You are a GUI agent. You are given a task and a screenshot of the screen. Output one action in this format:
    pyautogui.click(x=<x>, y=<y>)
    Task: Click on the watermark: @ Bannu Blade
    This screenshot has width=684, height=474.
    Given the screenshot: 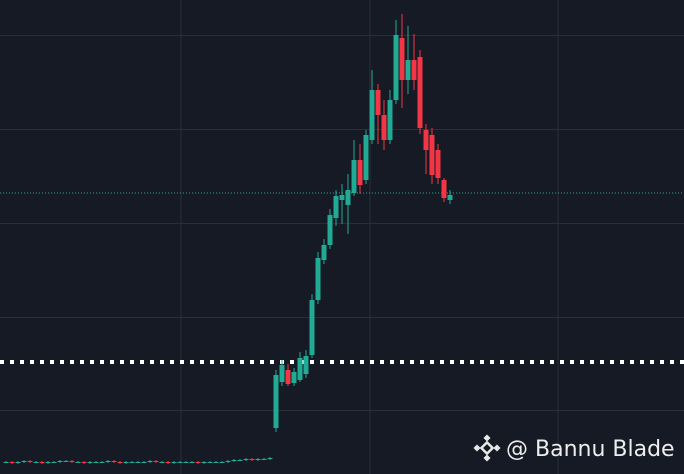 What is the action you would take?
    pyautogui.click(x=590, y=449)
    